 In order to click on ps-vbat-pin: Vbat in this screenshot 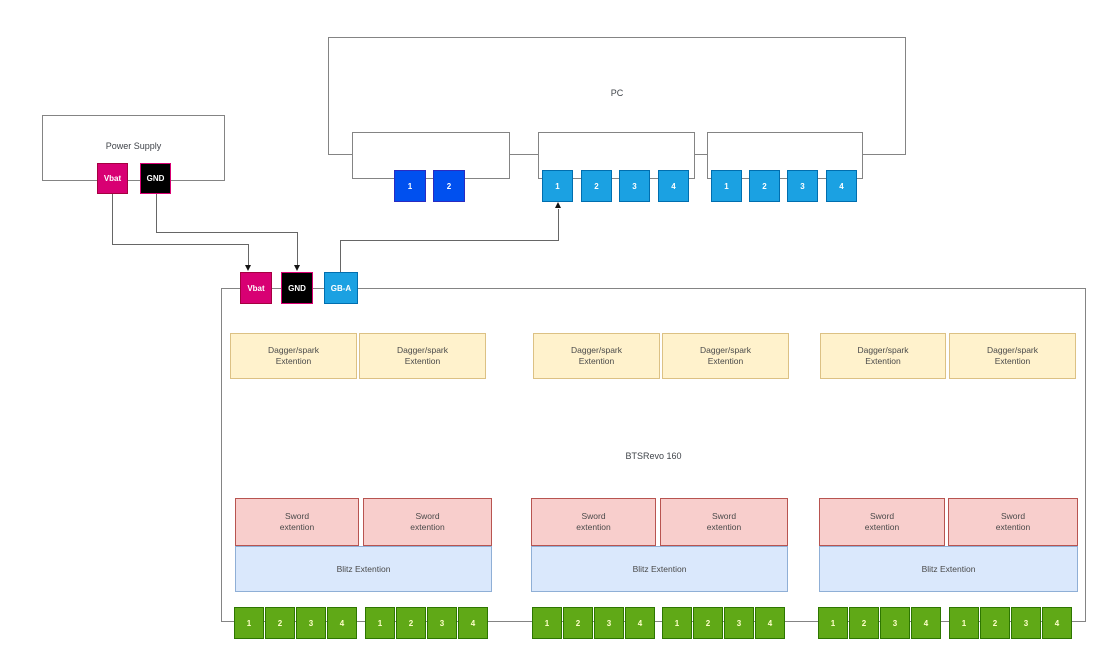, I will do `click(112, 178)`.